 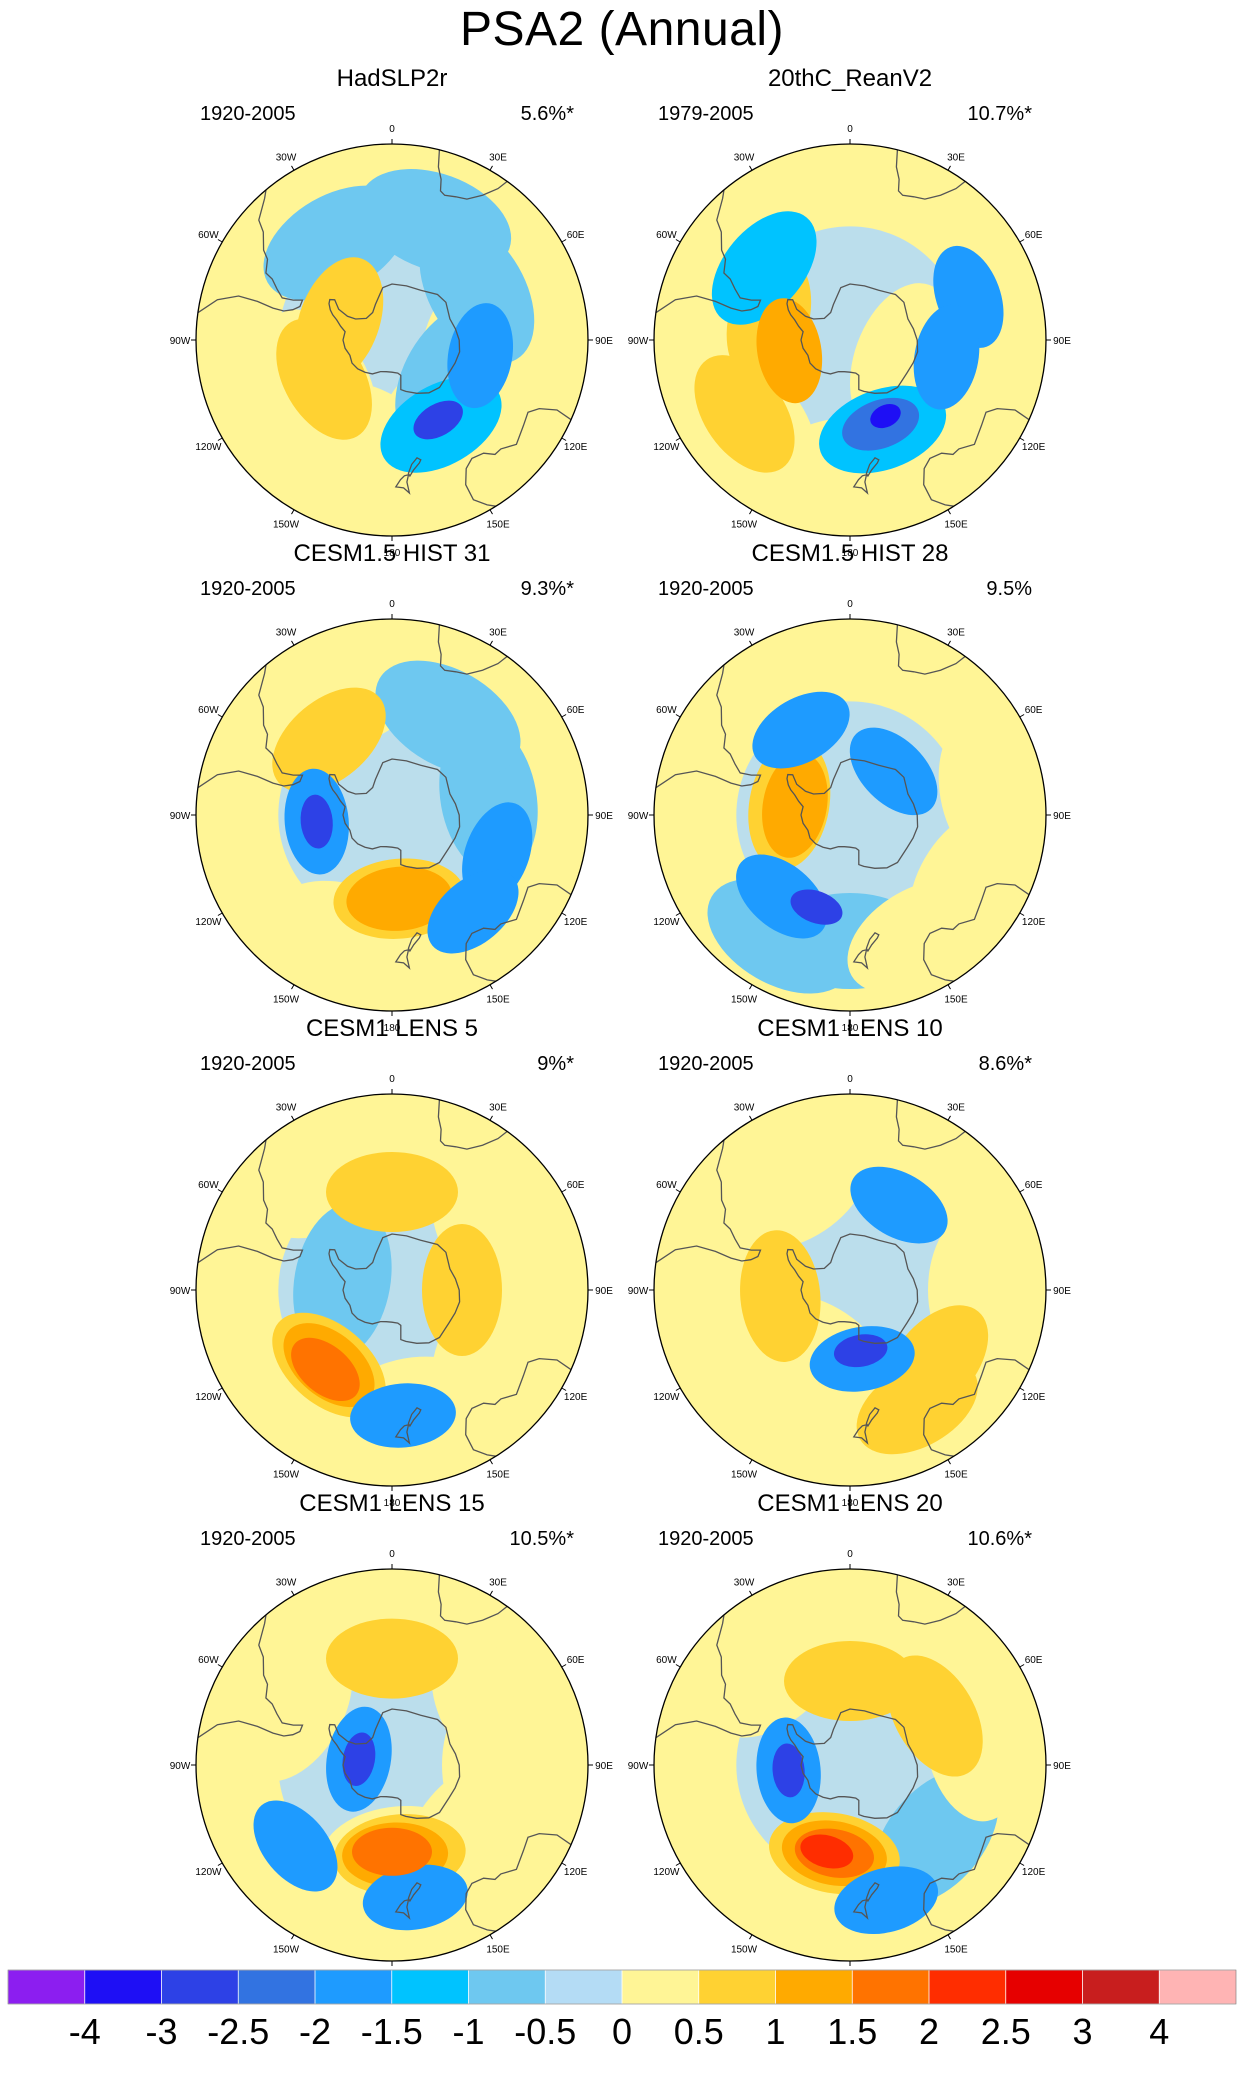 What do you see at coordinates (238, 2031) in the screenshot?
I see `colorbar-label: -2.5` at bounding box center [238, 2031].